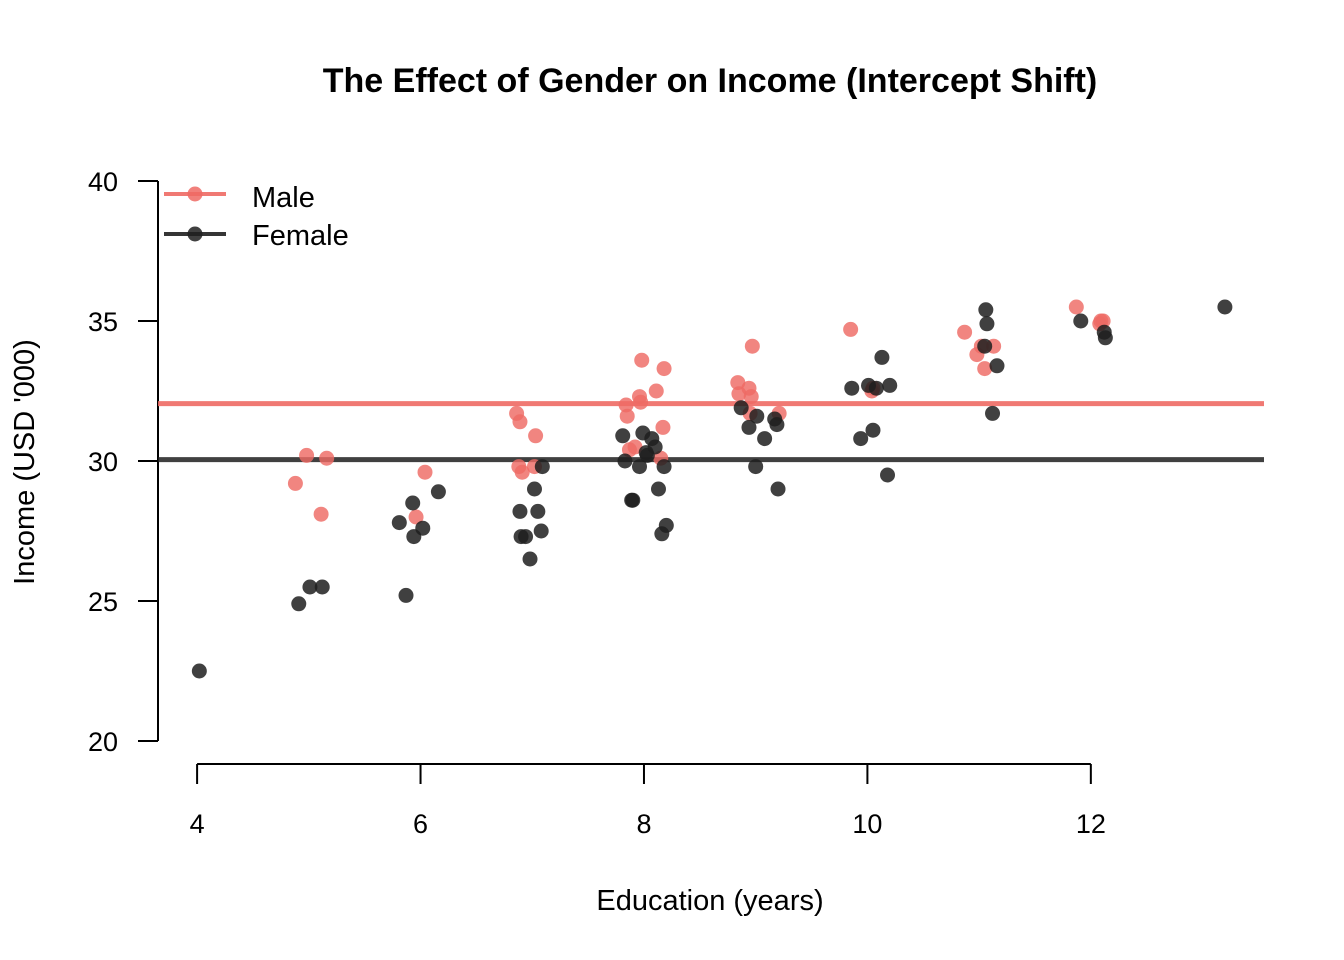 The image size is (1344, 960). I want to click on x-axis-label: Education (years), so click(709, 901).